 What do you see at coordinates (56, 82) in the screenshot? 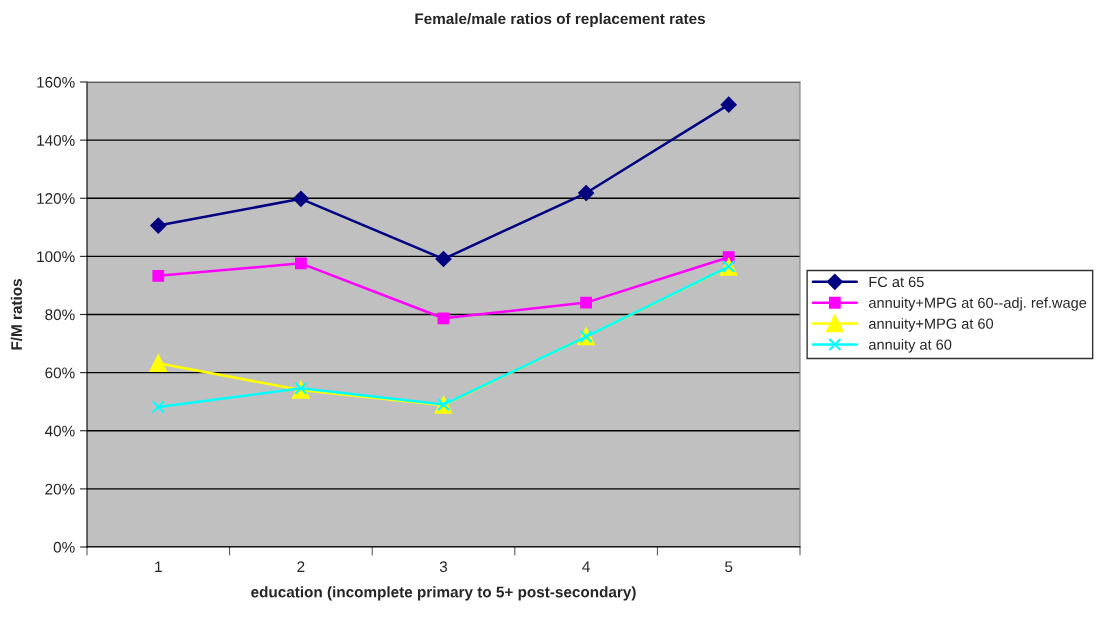
I see `y-tick-label: 160%` at bounding box center [56, 82].